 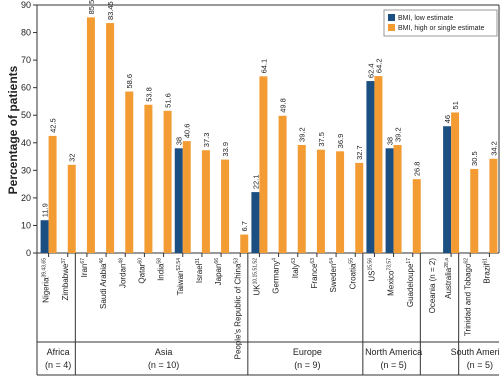 I want to click on value-label: 33.9, so click(x=225, y=149).